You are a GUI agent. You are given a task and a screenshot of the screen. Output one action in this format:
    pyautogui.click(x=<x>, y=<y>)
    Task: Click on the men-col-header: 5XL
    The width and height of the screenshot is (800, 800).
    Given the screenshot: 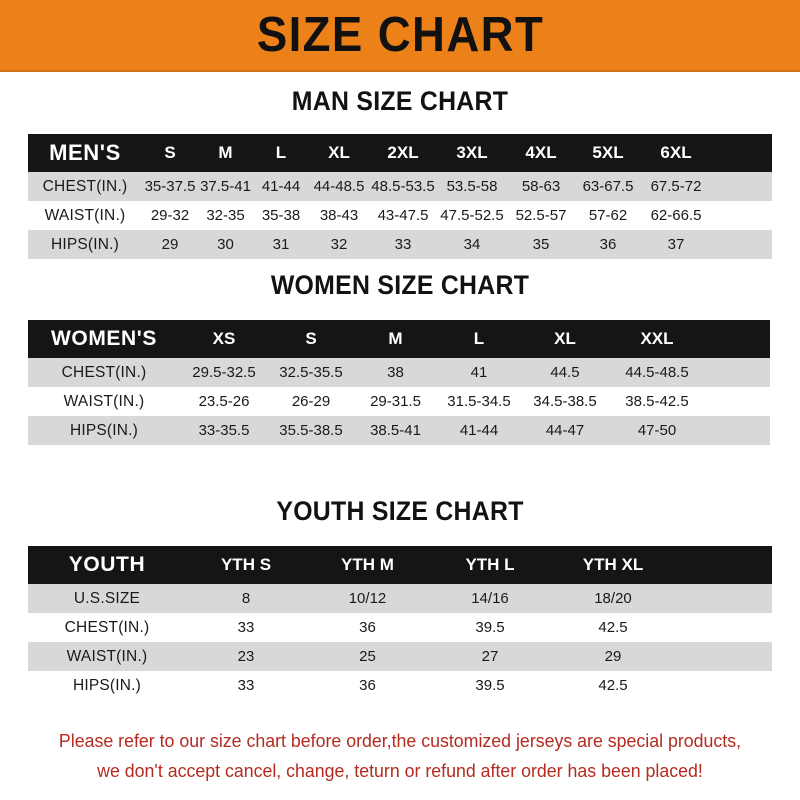 What is the action you would take?
    pyautogui.click(x=608, y=153)
    